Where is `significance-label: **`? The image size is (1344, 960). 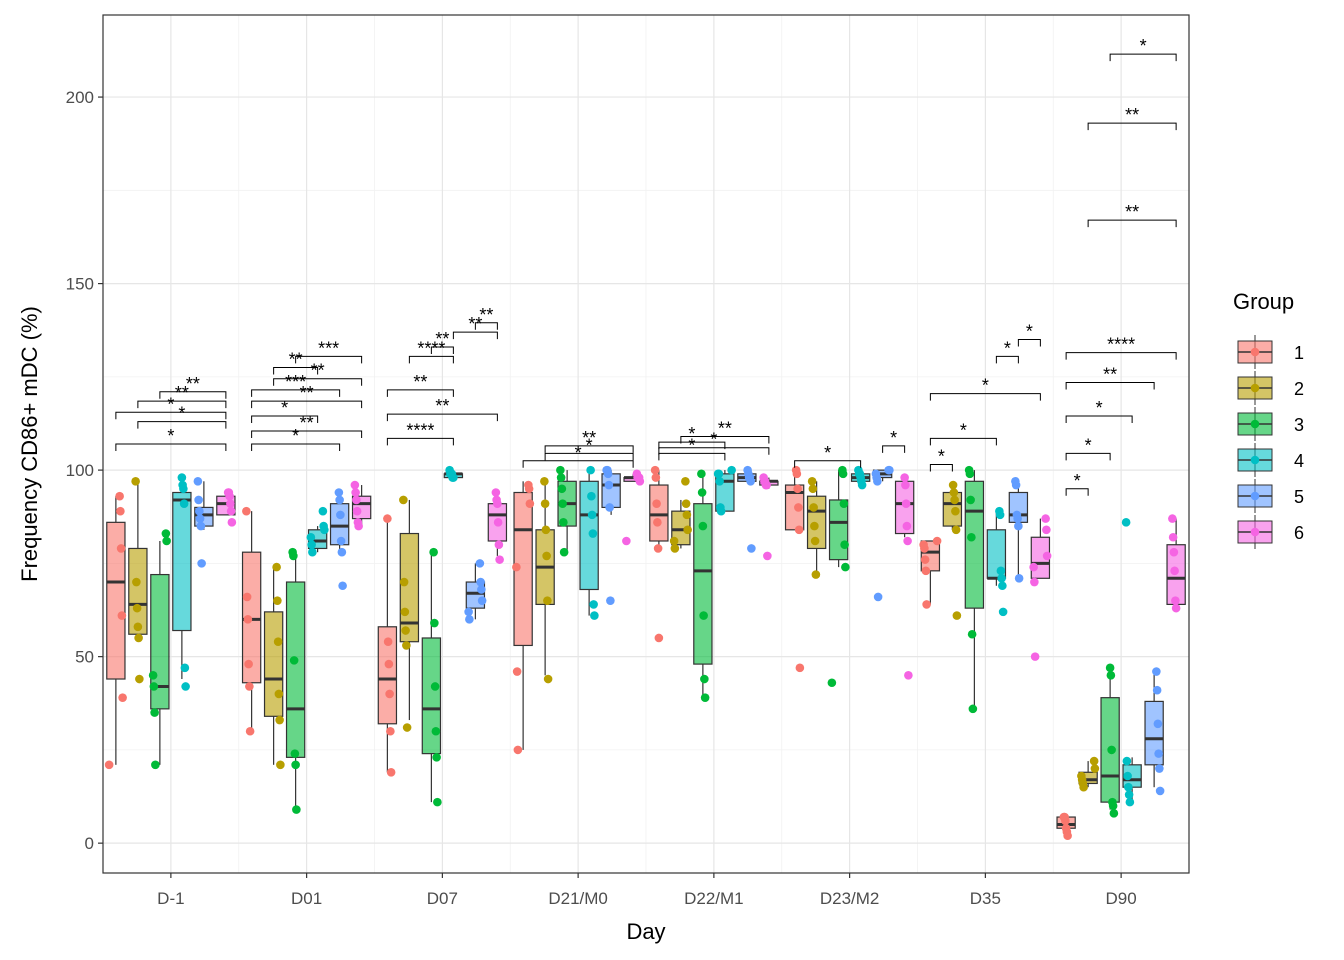
significance-label: ** is located at coordinates (182, 393).